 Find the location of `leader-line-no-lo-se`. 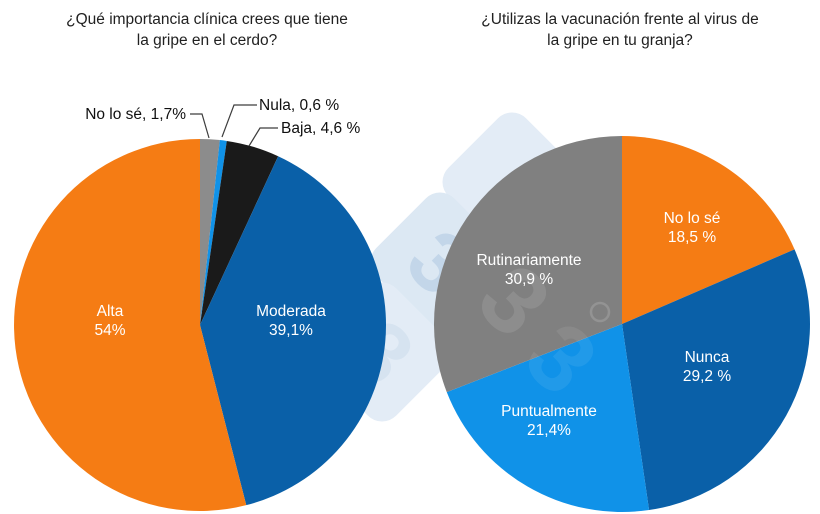

leader-line-no-lo-se is located at coordinates (200, 126).